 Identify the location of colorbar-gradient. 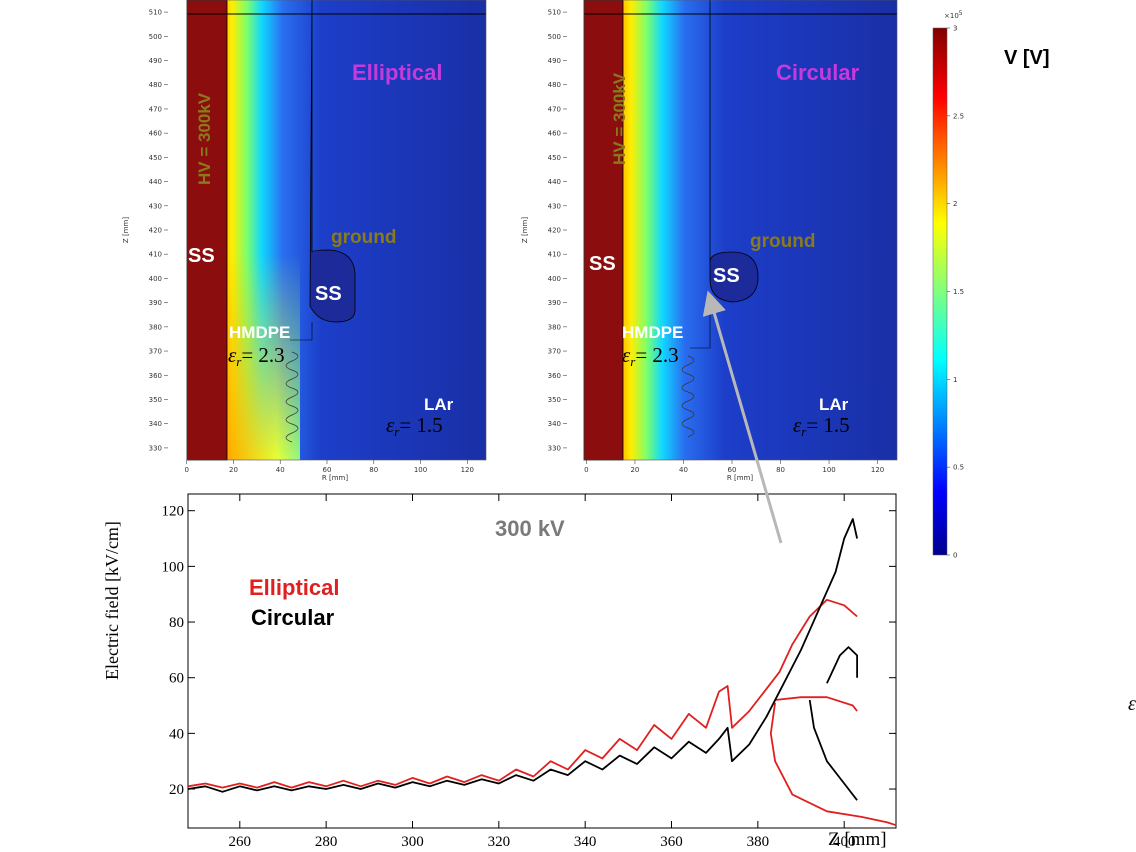
(940, 291).